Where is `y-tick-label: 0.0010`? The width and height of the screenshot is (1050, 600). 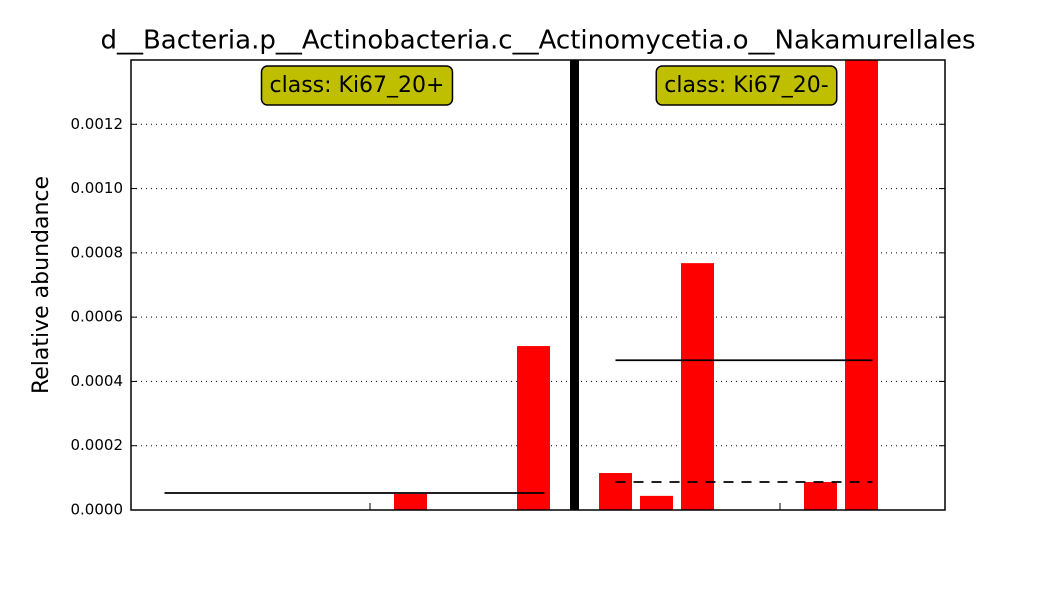
y-tick-label: 0.0010 is located at coordinates (97, 188).